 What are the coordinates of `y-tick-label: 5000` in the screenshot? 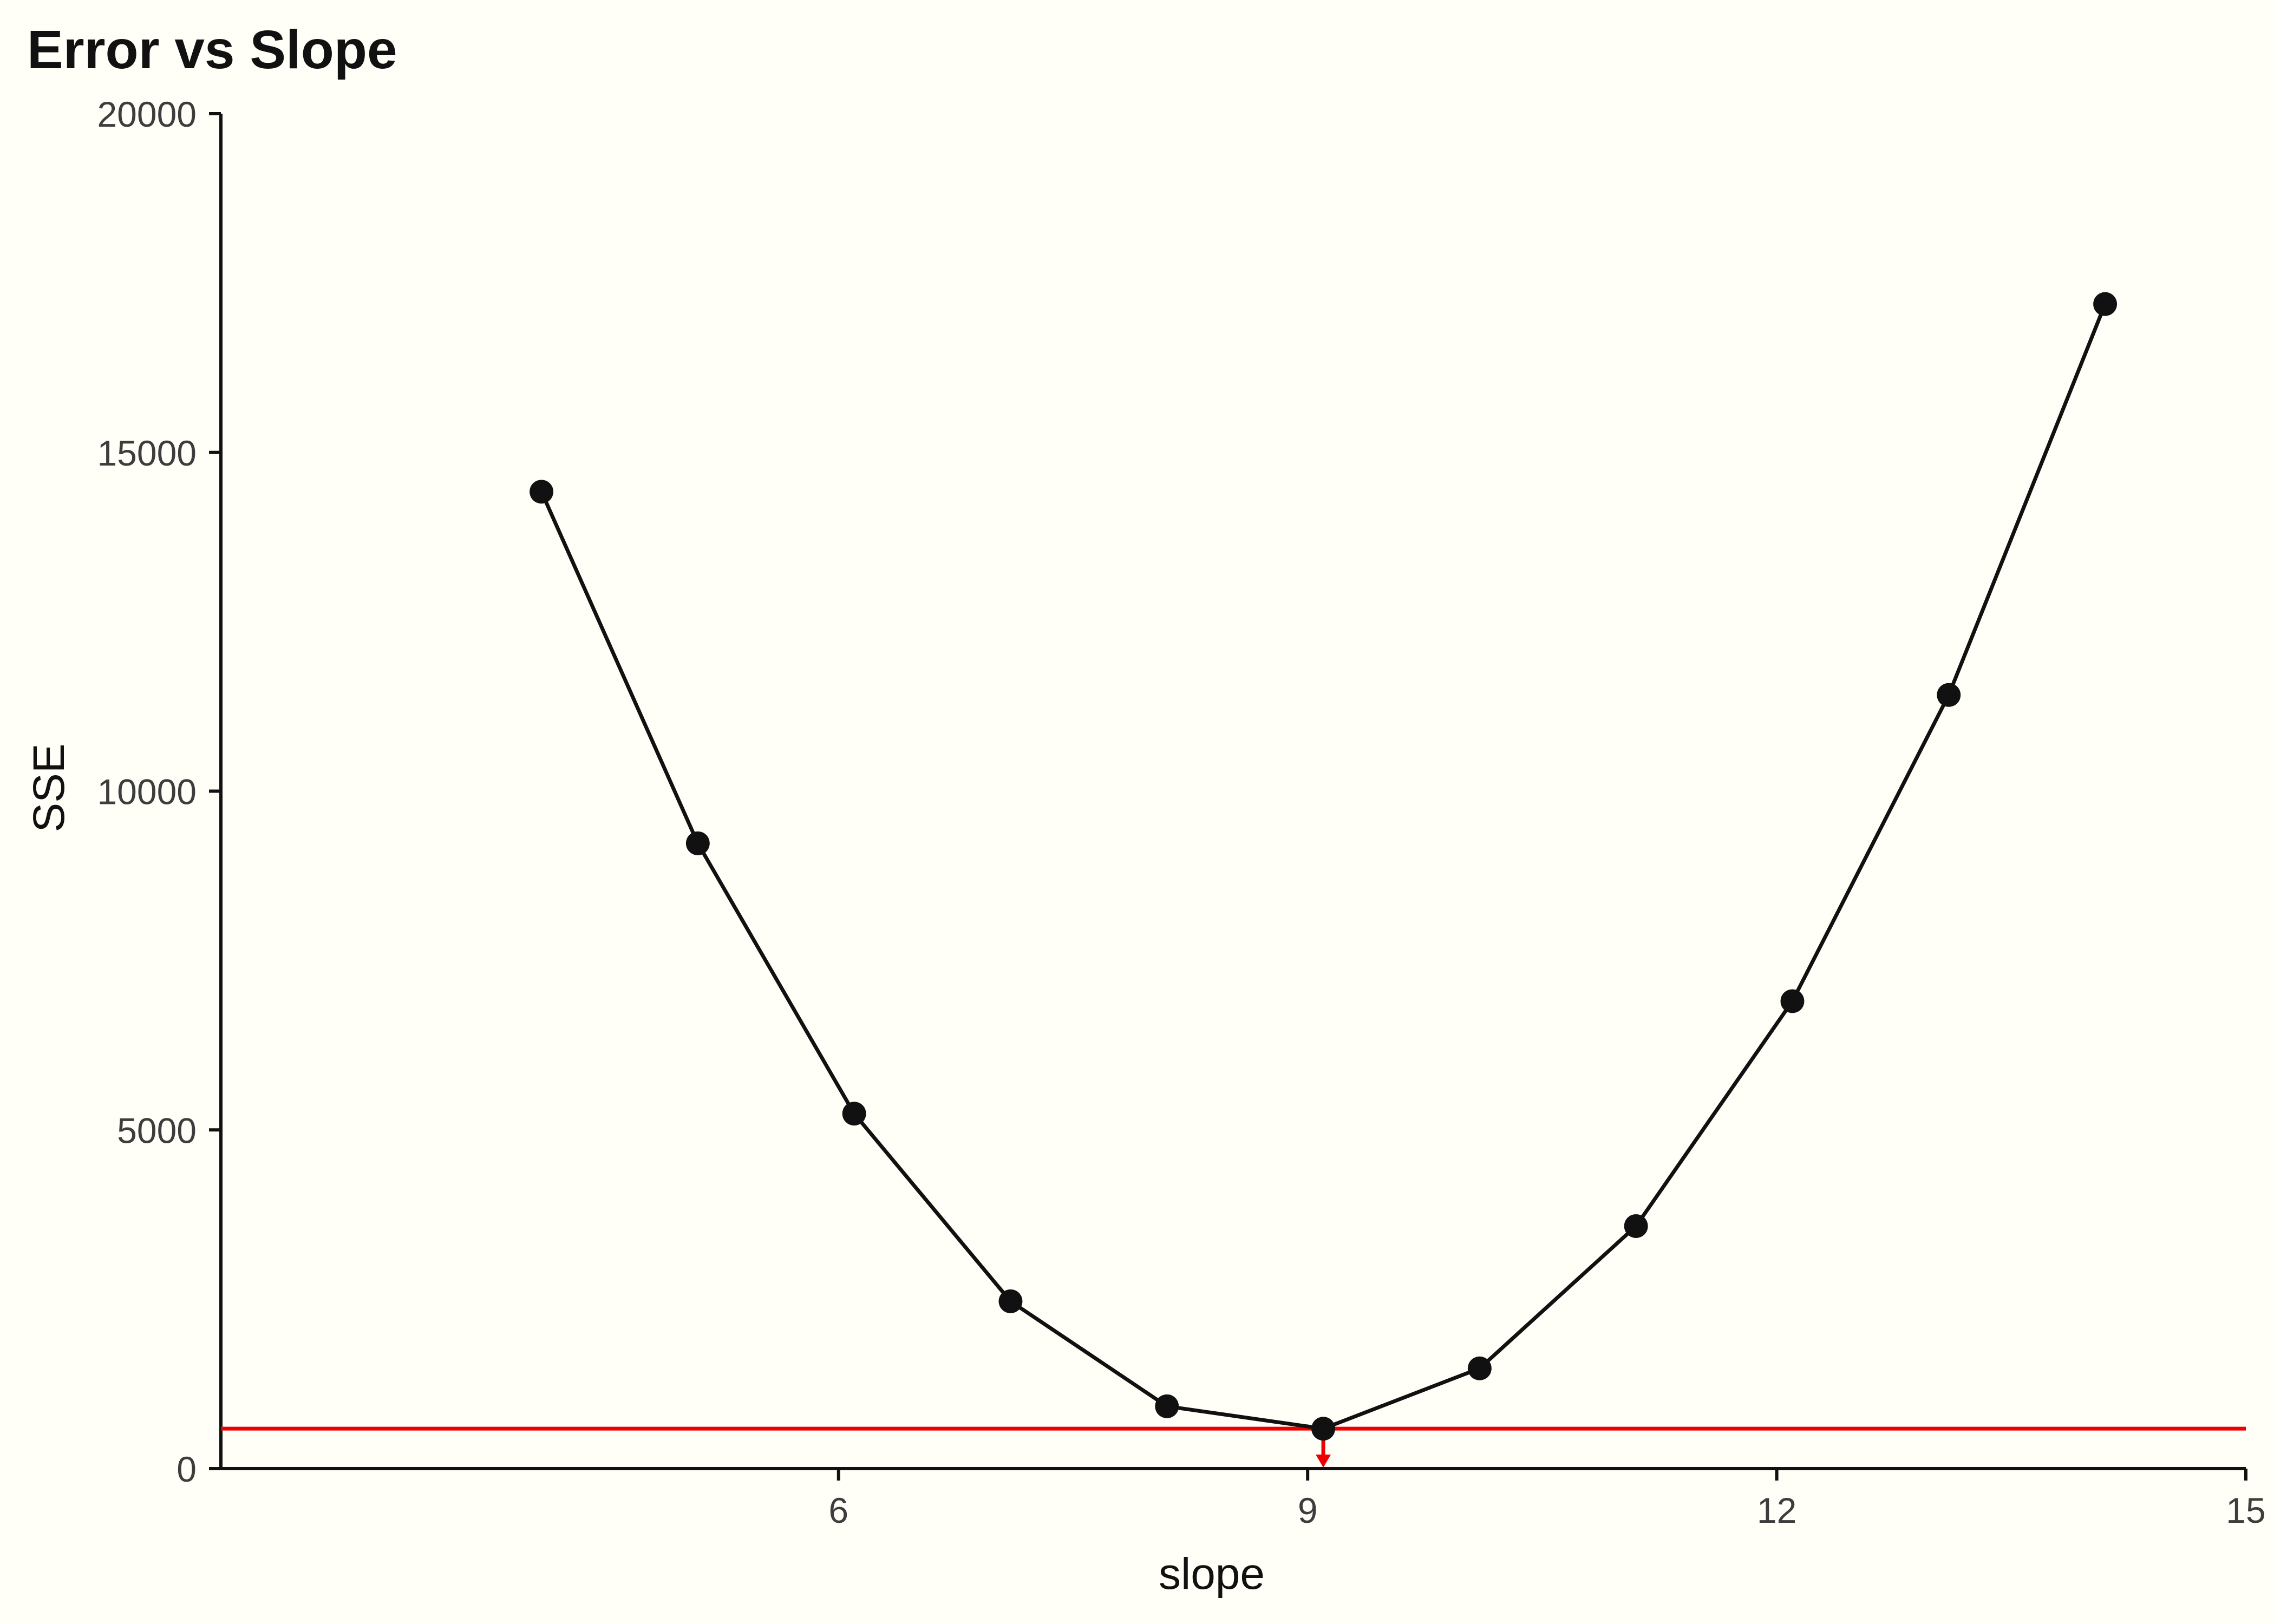 It's located at (157, 1130).